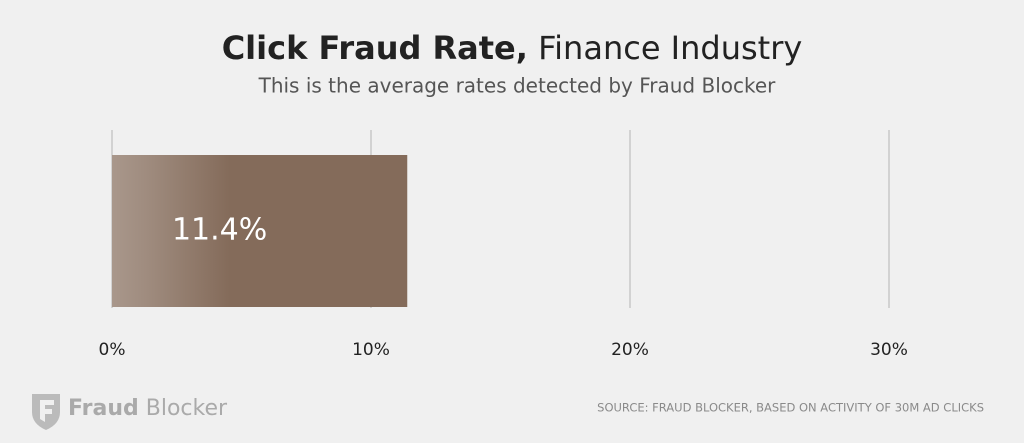 The image size is (1024, 443). Describe the element at coordinates (630, 350) in the screenshot. I see `x-tick-label: 20%` at that location.